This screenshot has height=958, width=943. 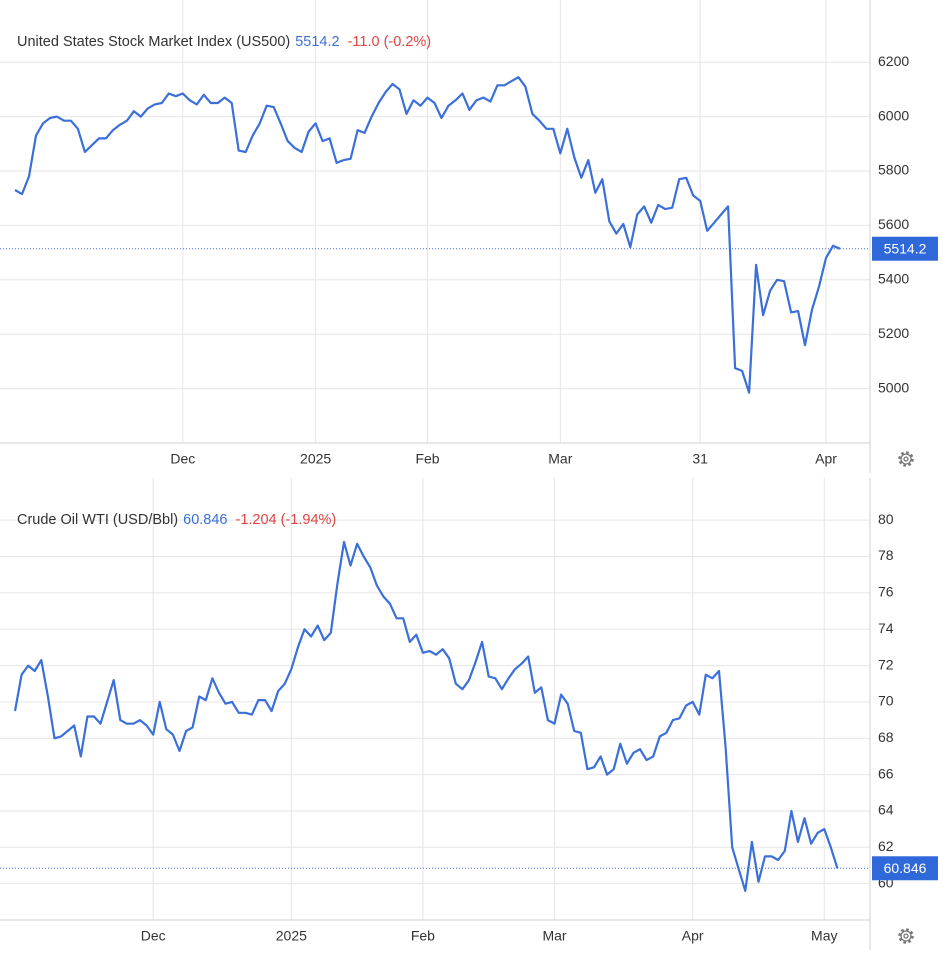 I want to click on last-price-label: 5514.2, so click(x=905, y=248).